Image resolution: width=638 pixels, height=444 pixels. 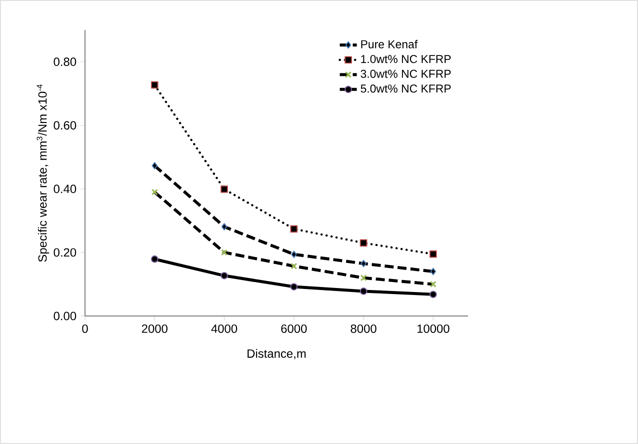 I want to click on y-tick-label: 0.60, so click(x=65, y=125).